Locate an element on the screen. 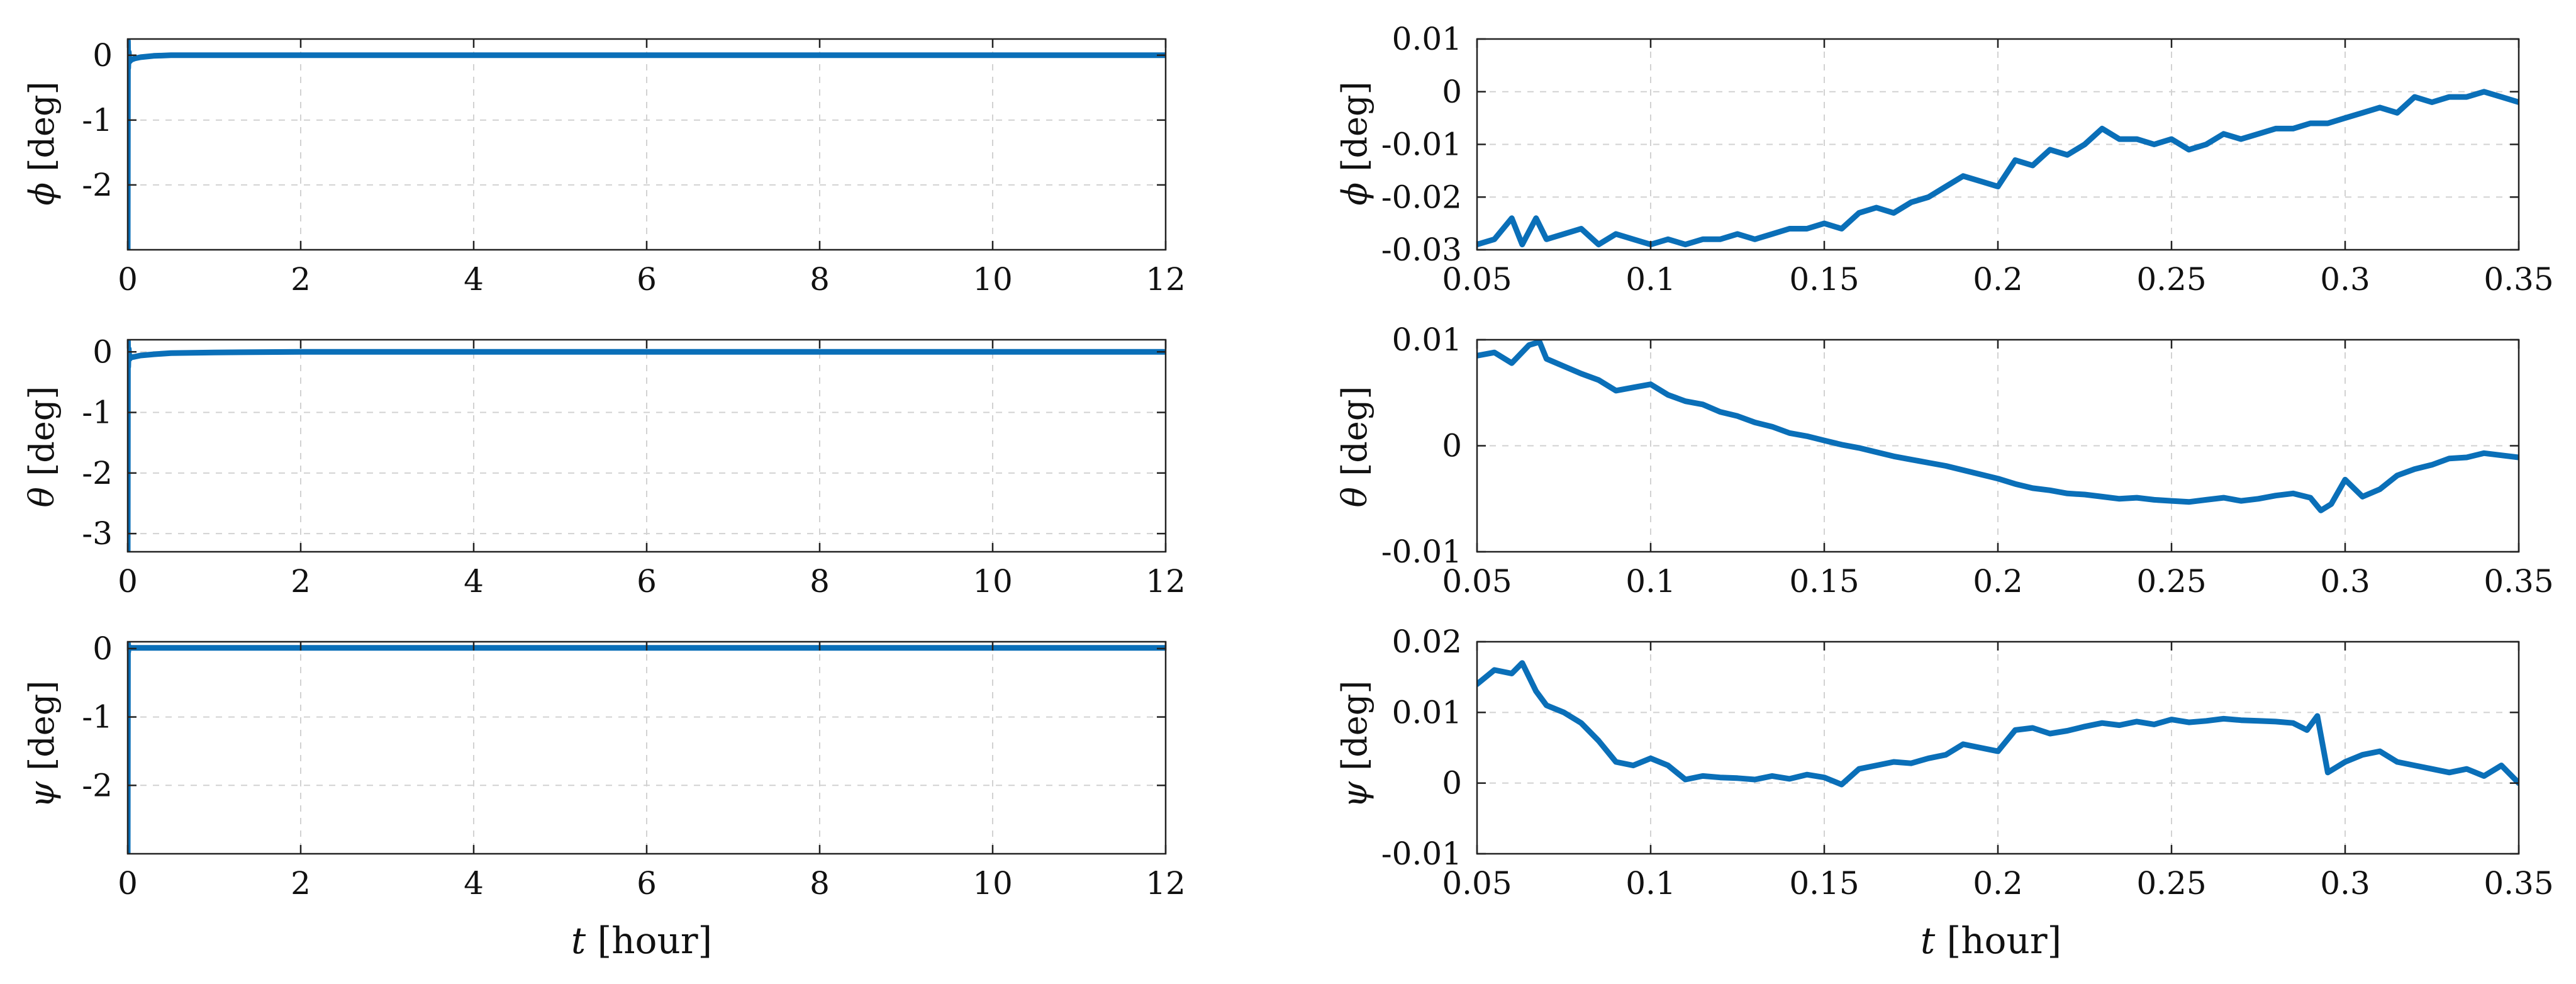  y-tick-label: 0.02 is located at coordinates (1427, 641).